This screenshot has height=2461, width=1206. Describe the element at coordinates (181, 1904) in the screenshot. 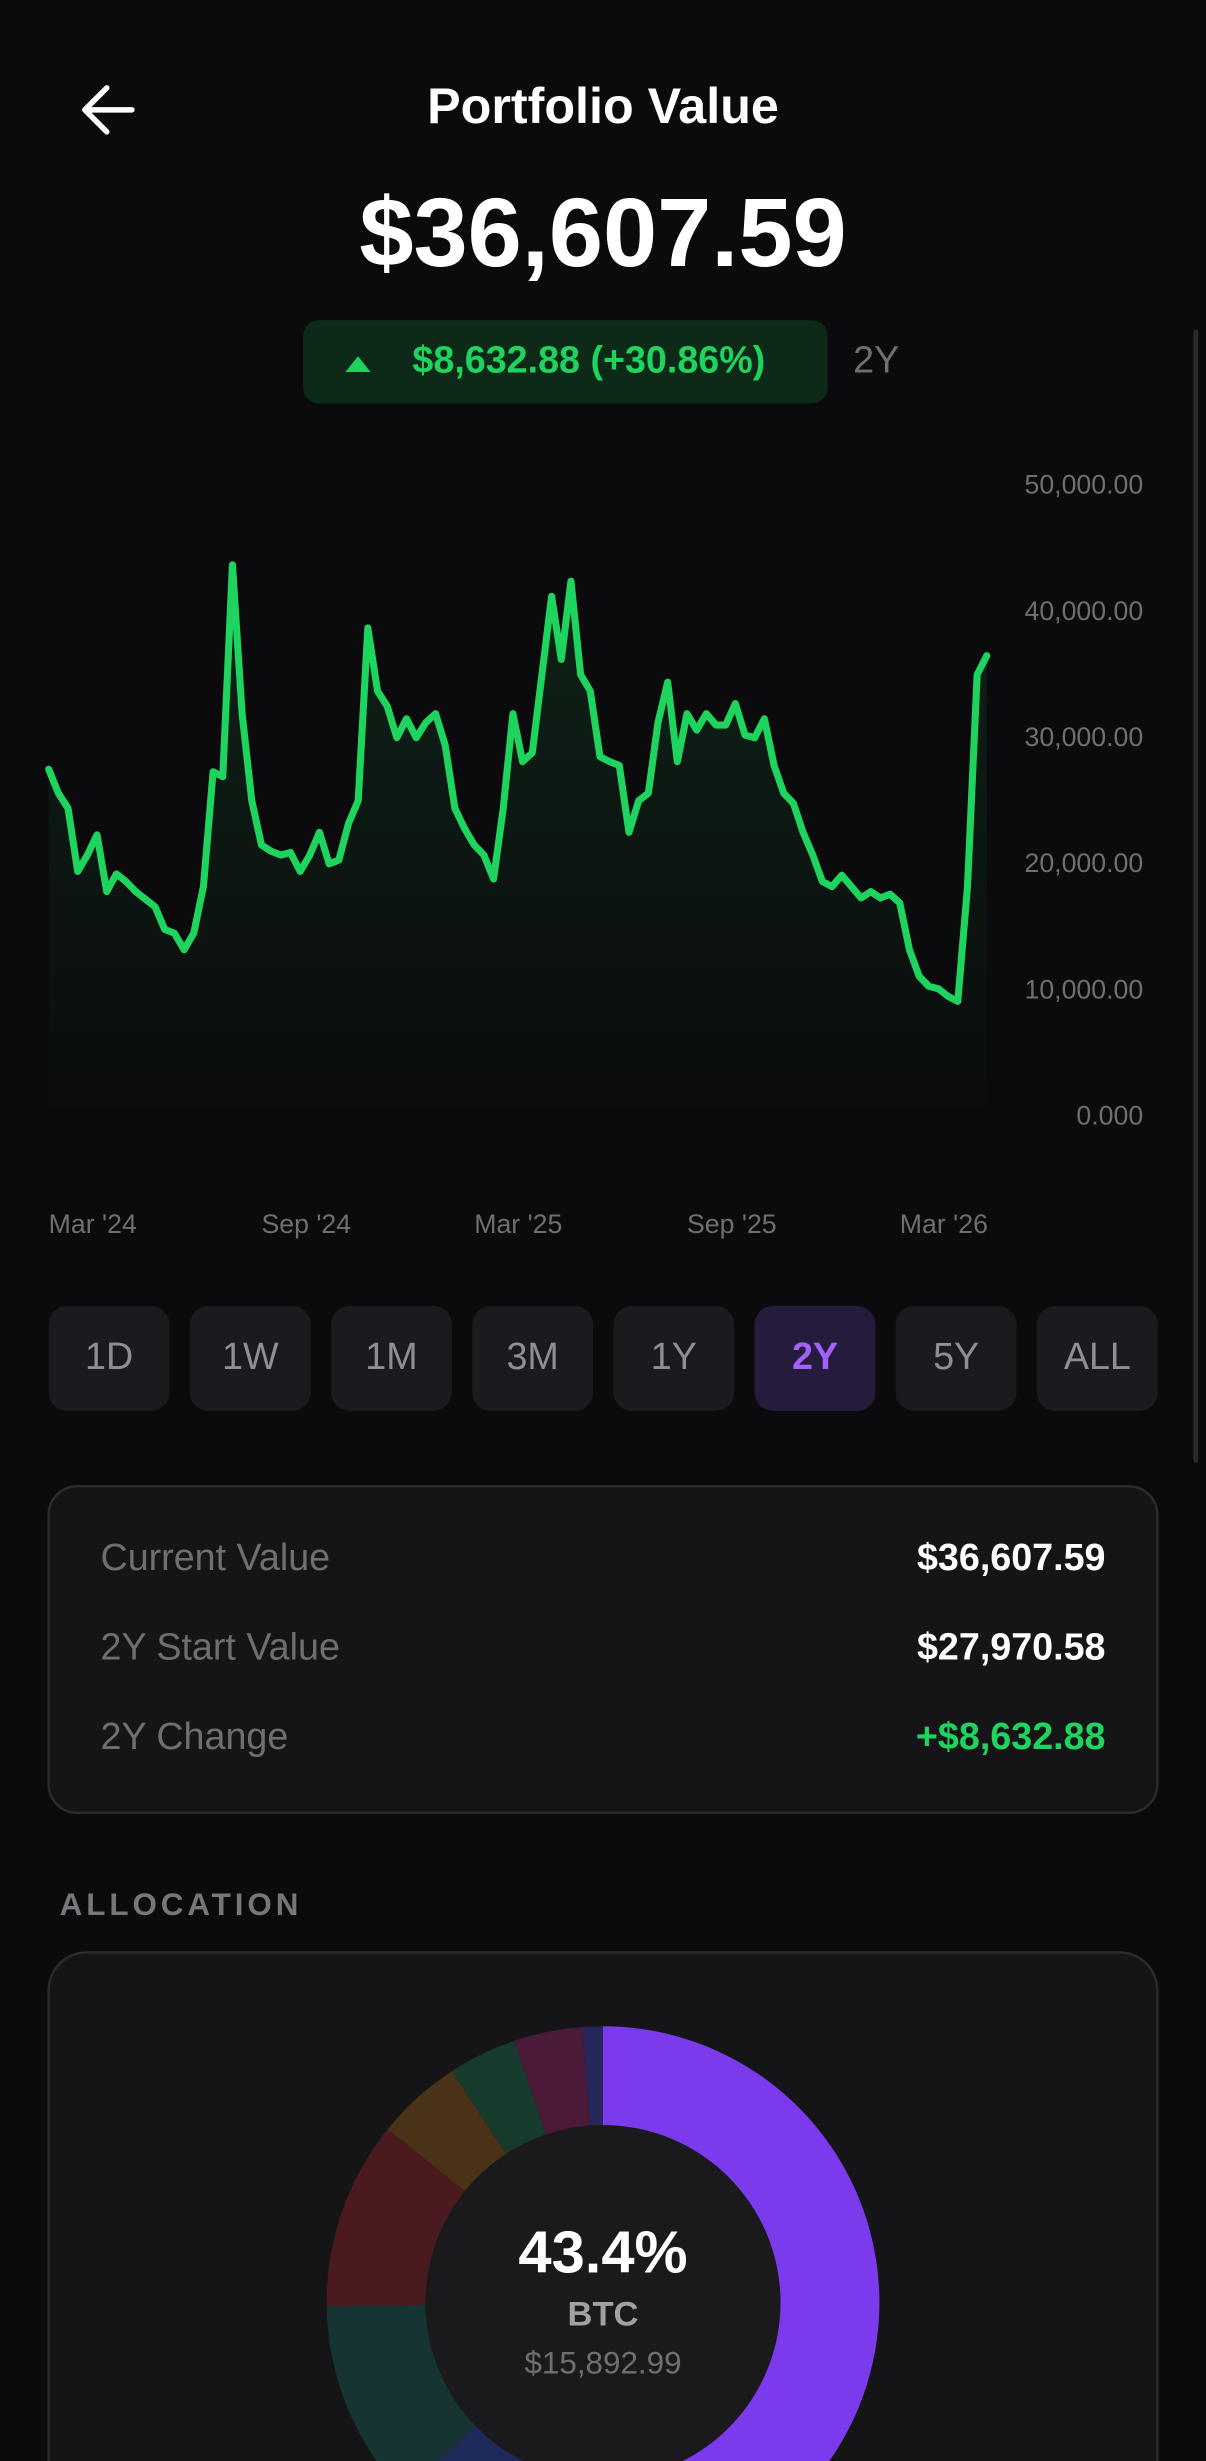

I see `section-title: ALLOCATION` at that location.